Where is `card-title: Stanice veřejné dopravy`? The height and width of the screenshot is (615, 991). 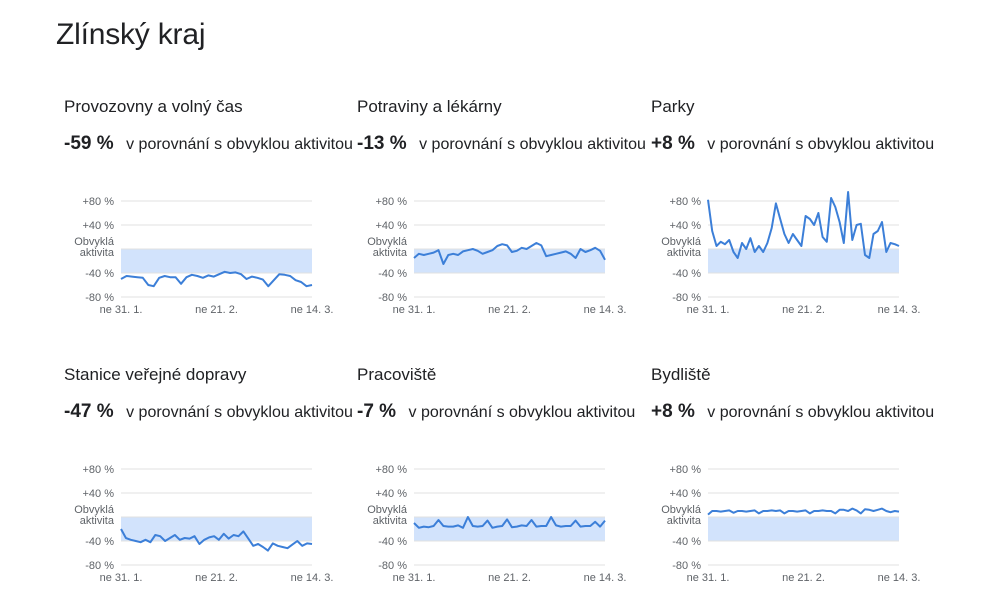 card-title: Stanice veřejné dopravy is located at coordinates (155, 374).